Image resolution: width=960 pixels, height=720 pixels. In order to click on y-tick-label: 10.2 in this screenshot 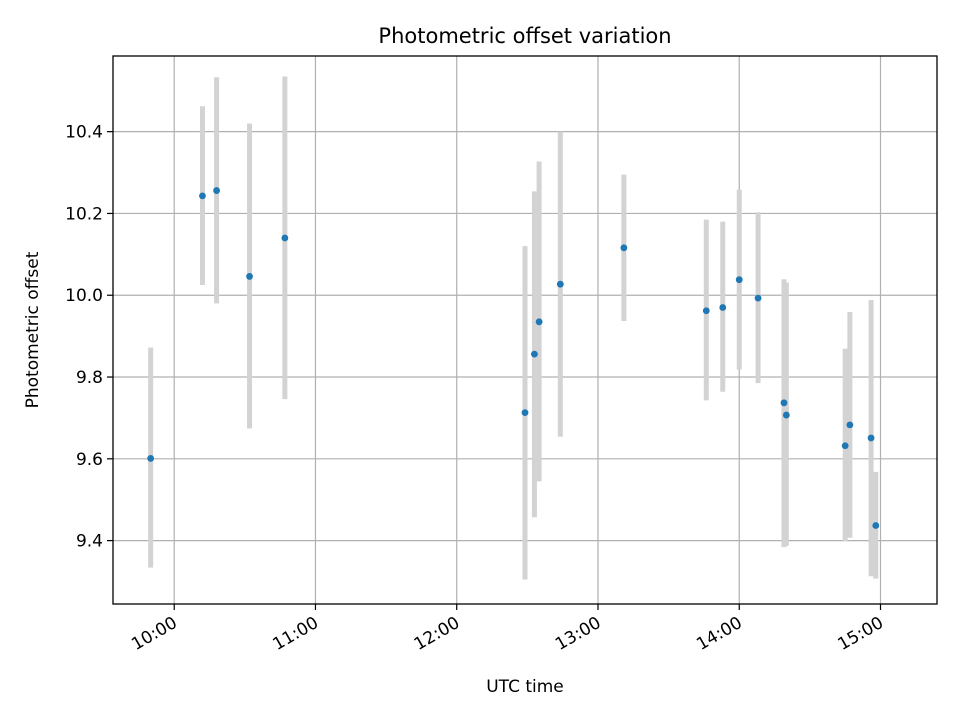, I will do `click(84, 214)`.